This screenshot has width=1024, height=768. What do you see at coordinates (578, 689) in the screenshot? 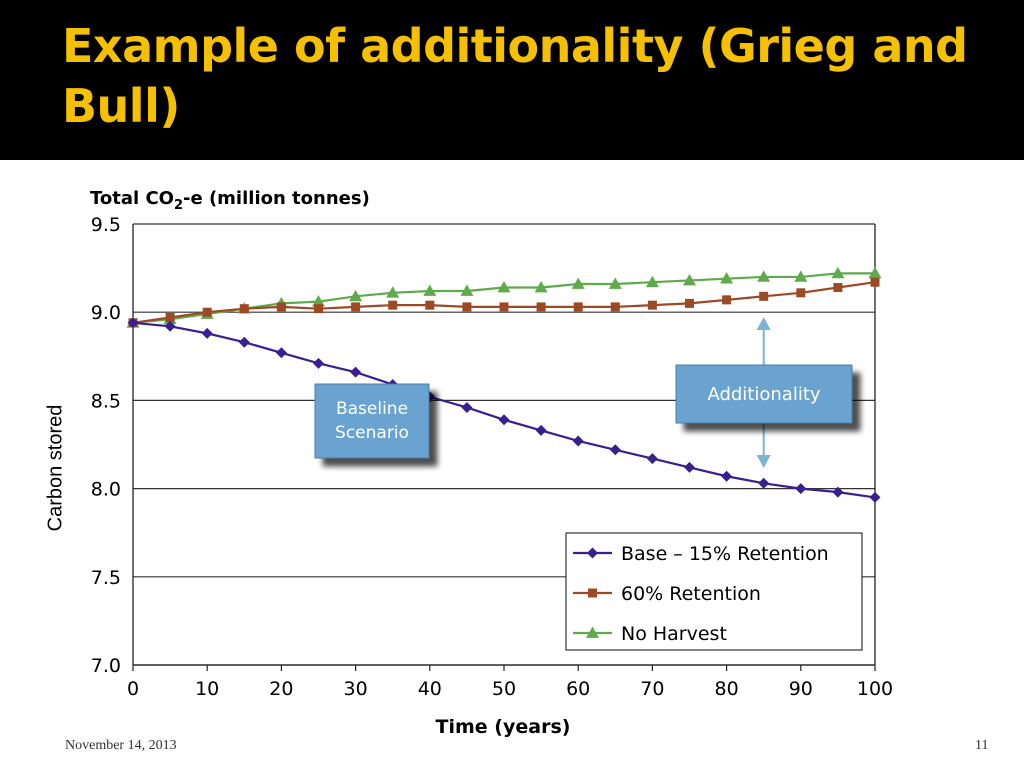
I see `x-tick-label: 60` at bounding box center [578, 689].